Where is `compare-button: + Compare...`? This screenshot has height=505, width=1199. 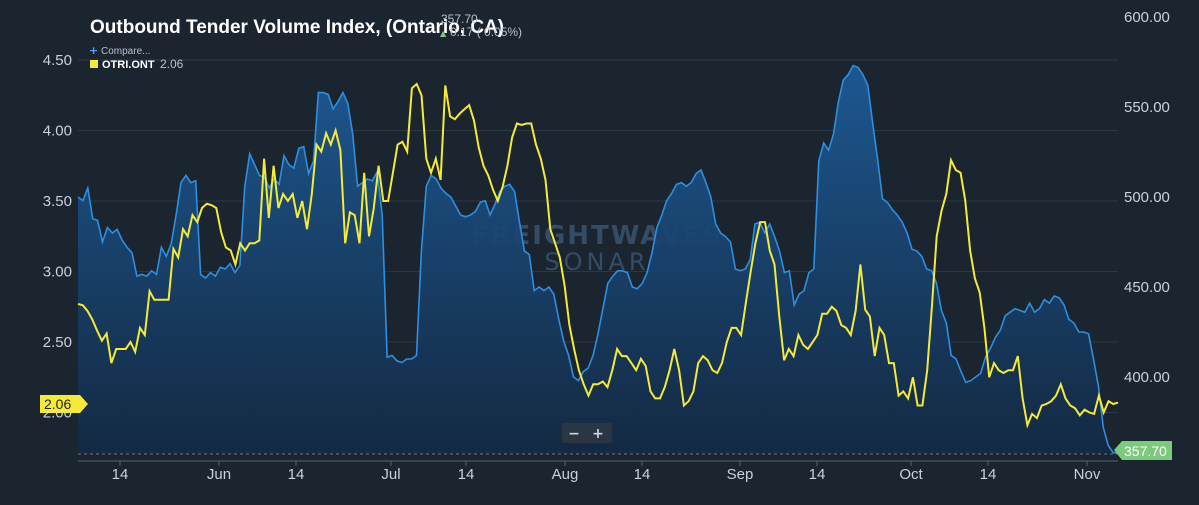 compare-button: + Compare... is located at coordinates (119, 50).